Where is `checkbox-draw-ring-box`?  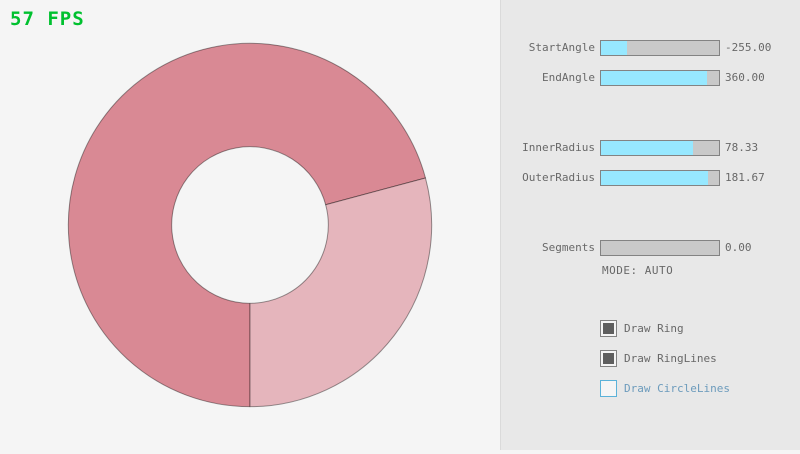 checkbox-draw-ring-box is located at coordinates (608, 328).